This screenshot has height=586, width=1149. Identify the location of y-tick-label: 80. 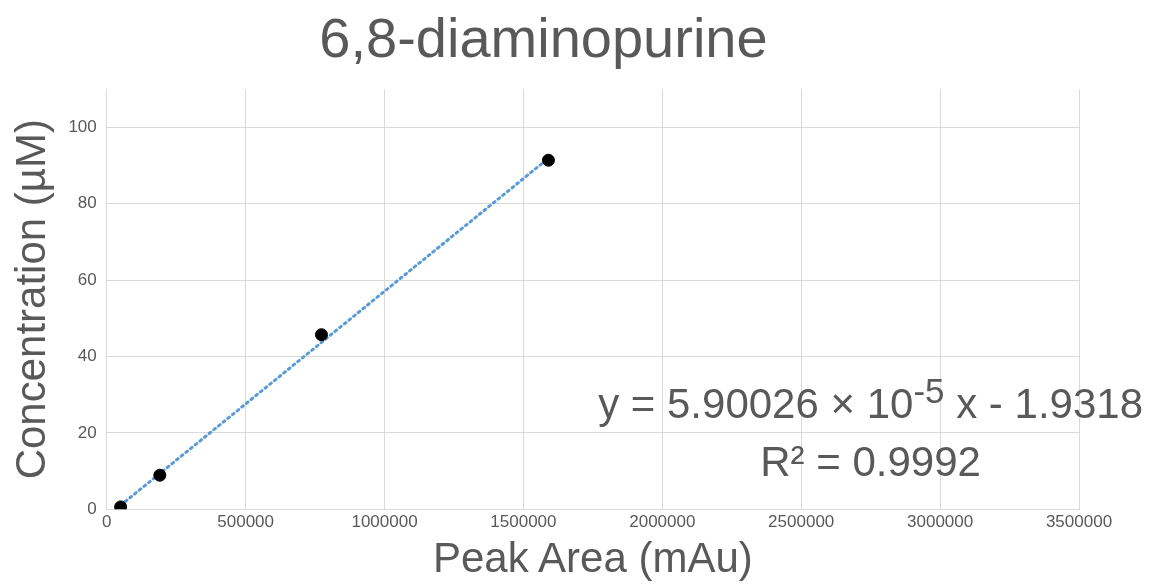
(87, 203).